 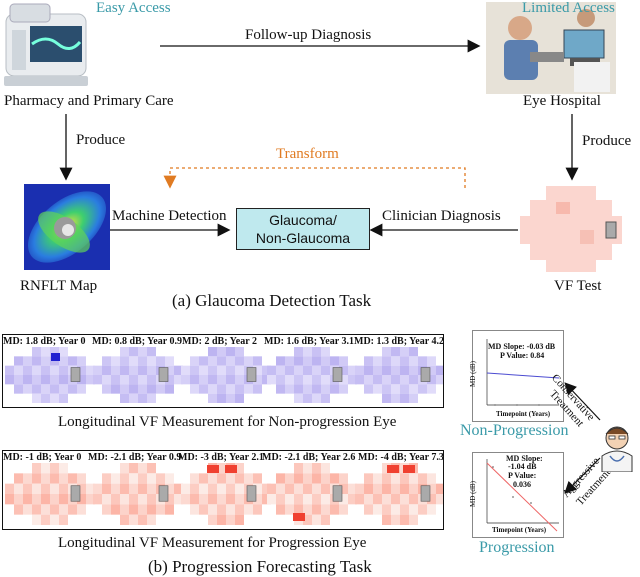 I want to click on treatment-arrows, so click(x=582, y=438).